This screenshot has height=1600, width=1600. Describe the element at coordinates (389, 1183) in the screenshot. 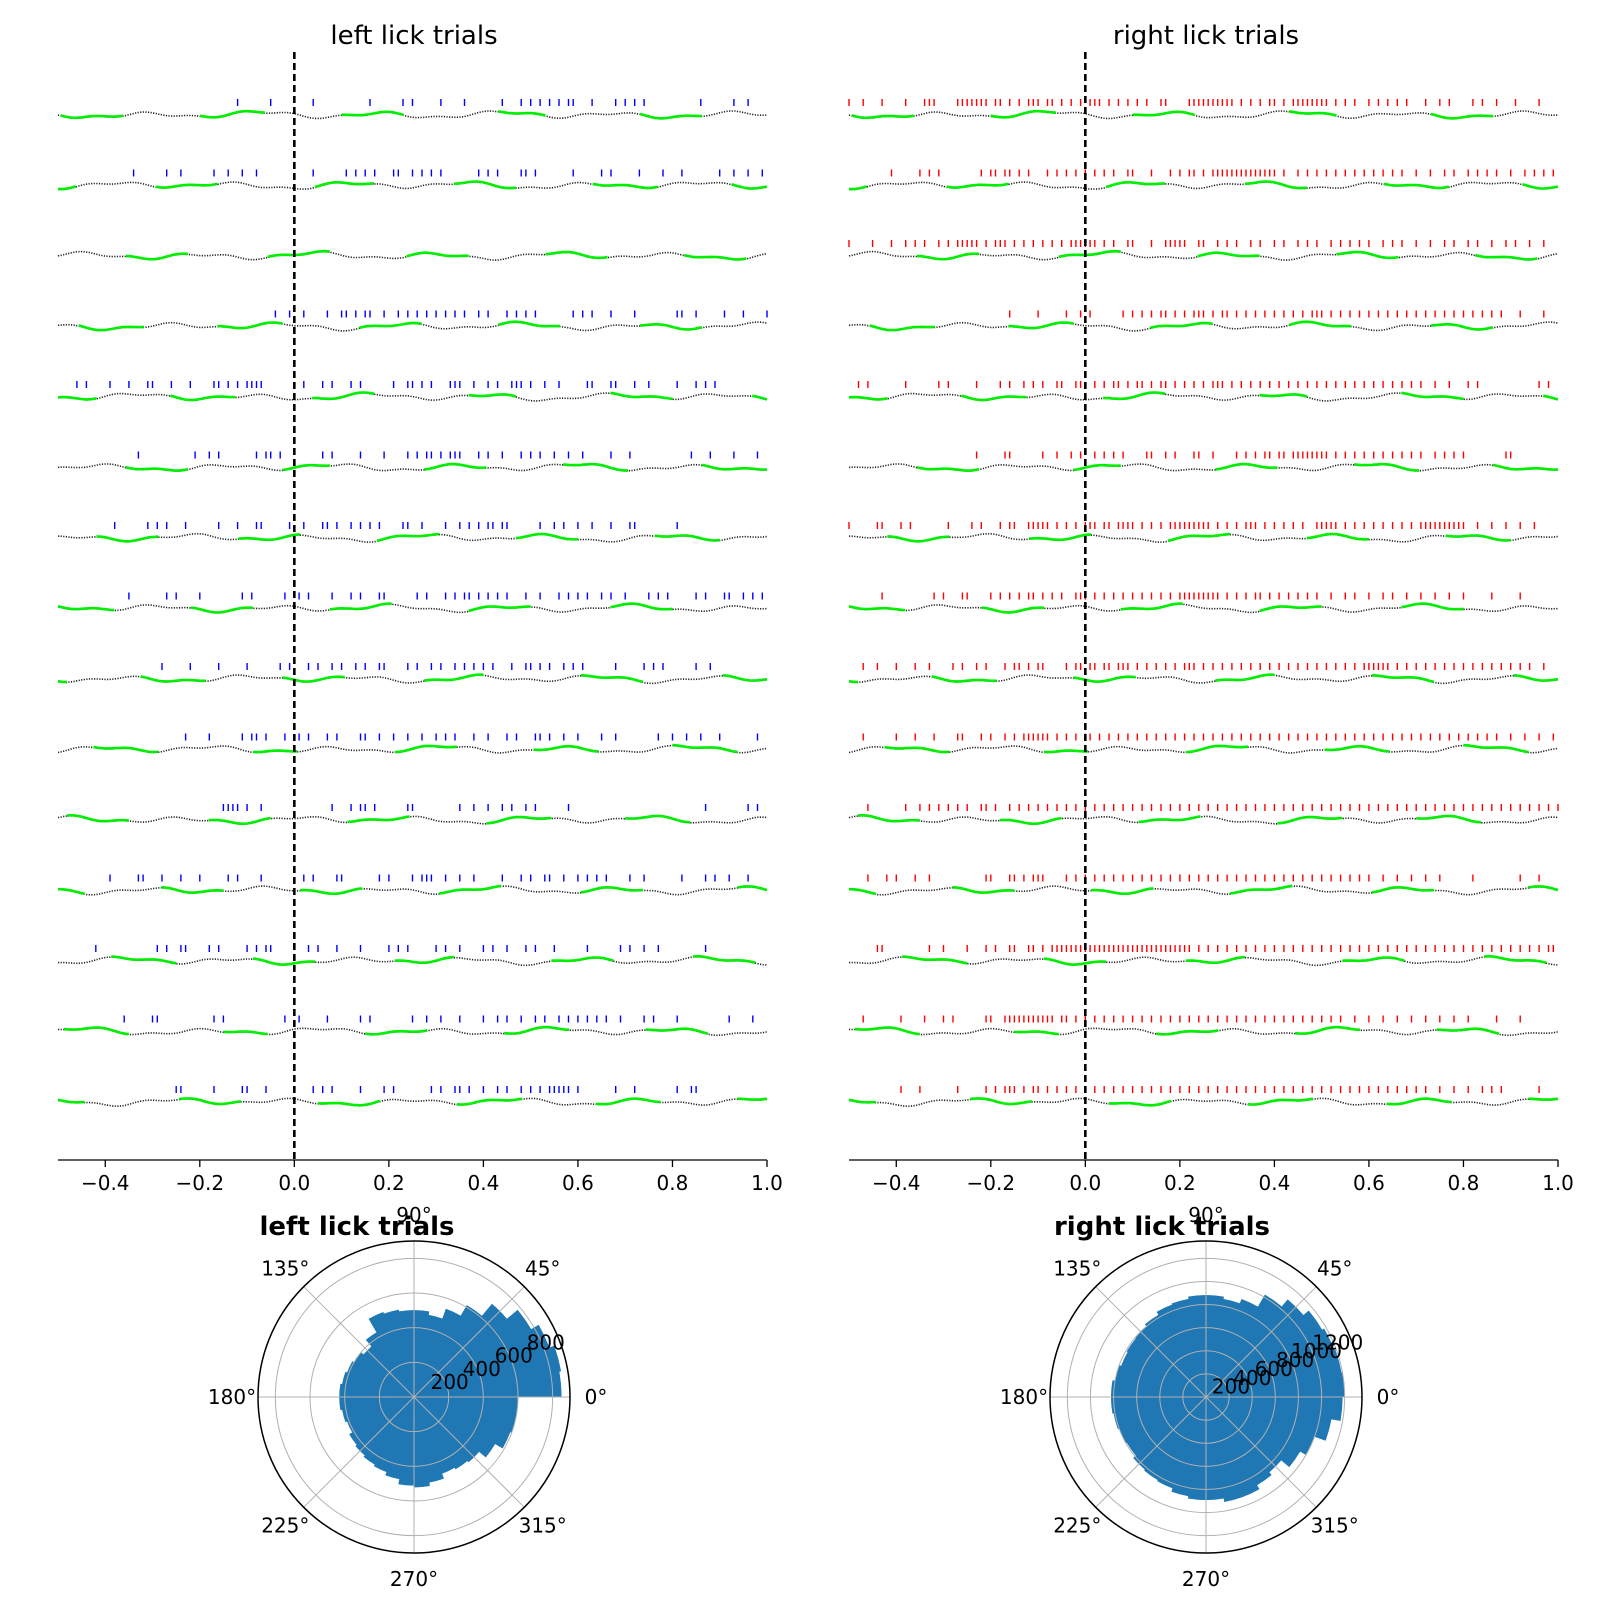

I see `left-x-tick-label-4: 0.2` at that location.